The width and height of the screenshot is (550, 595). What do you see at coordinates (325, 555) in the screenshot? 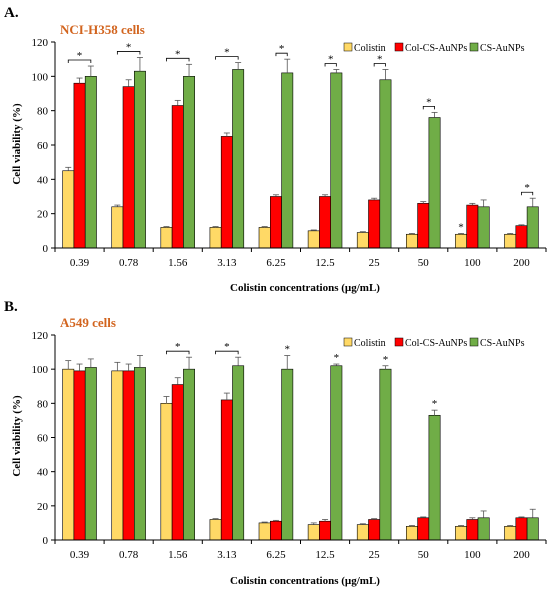
I see `x-tick-label: 12.5` at bounding box center [325, 555].